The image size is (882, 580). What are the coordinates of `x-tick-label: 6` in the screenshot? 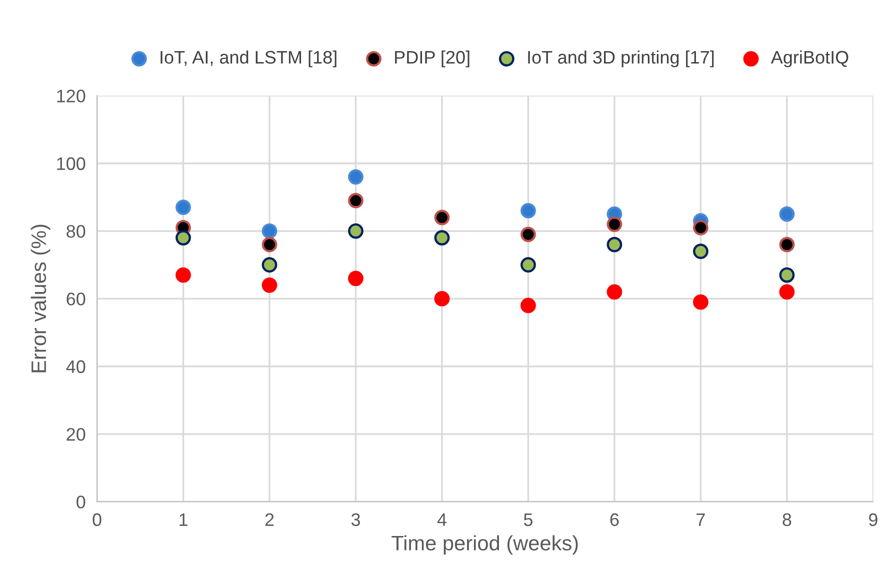 It's located at (614, 519).